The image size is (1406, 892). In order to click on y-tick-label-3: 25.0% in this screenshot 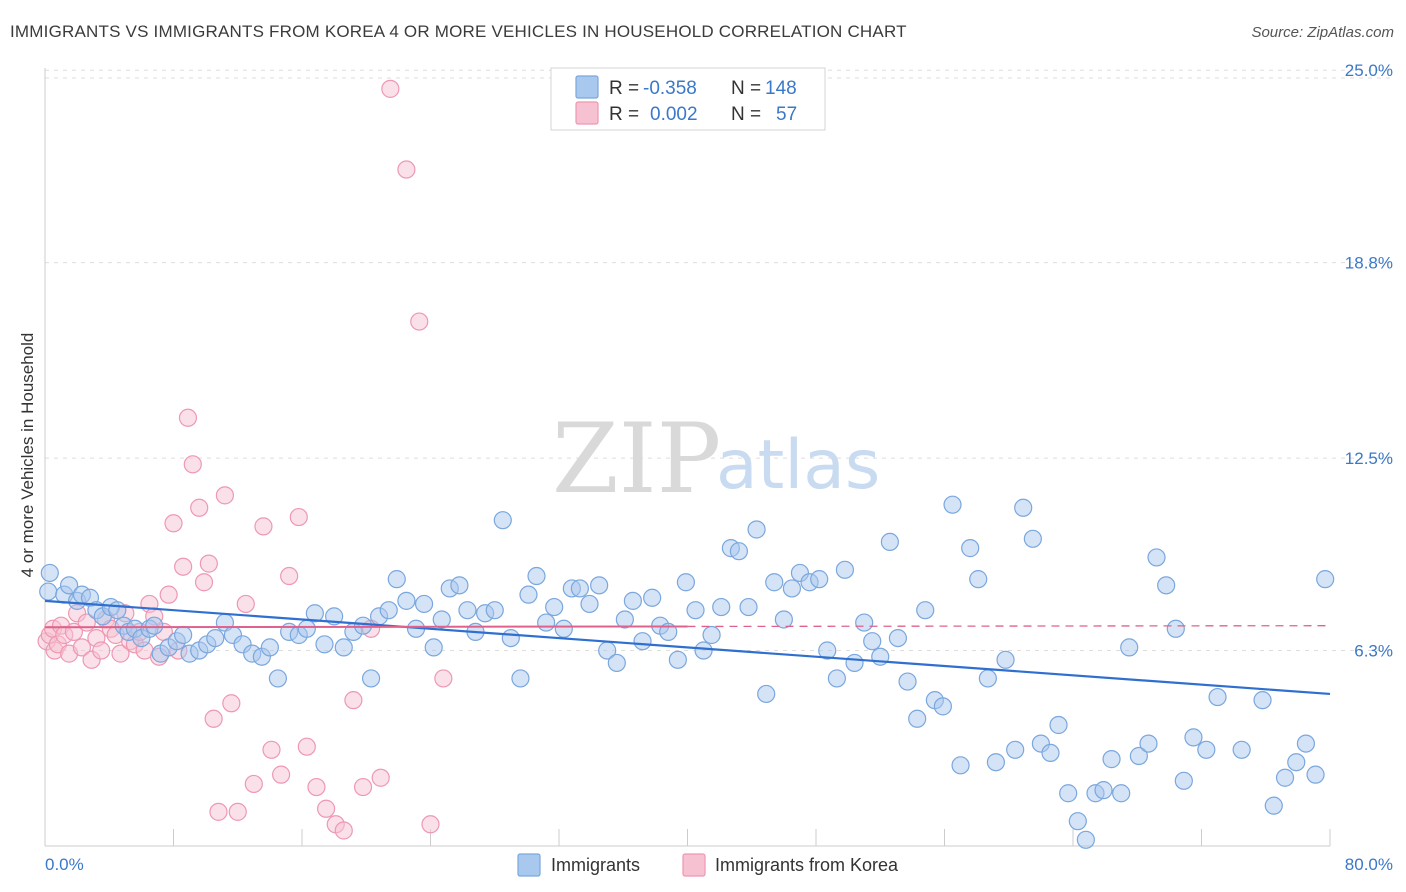, I will do `click(1369, 70)`.